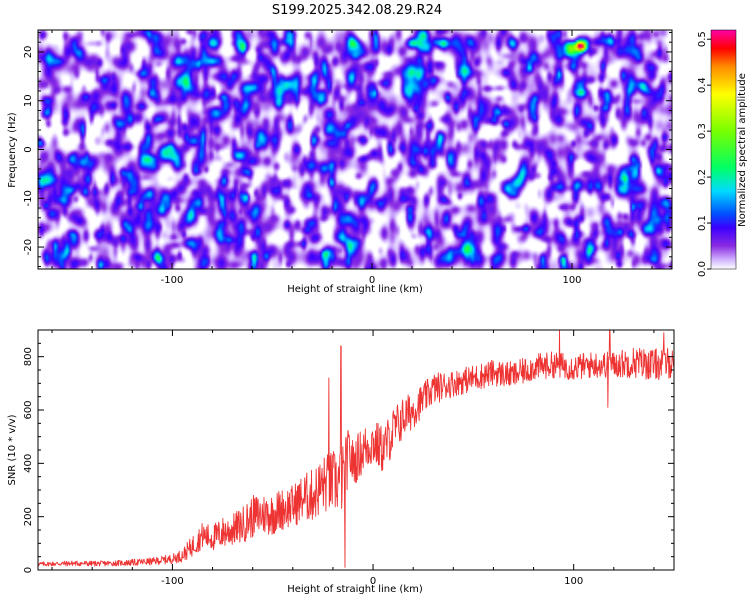 This screenshot has width=750, height=600. I want to click on colorbar-tick-label: 0.3, so click(702, 131).